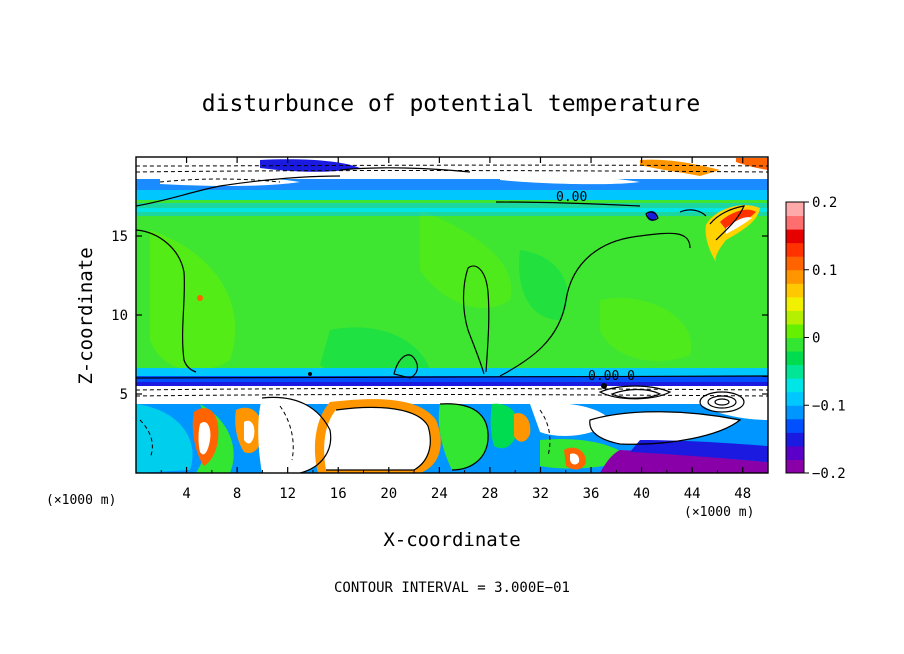  What do you see at coordinates (591, 494) in the screenshot?
I see `x-tick-label: 36` at bounding box center [591, 494].